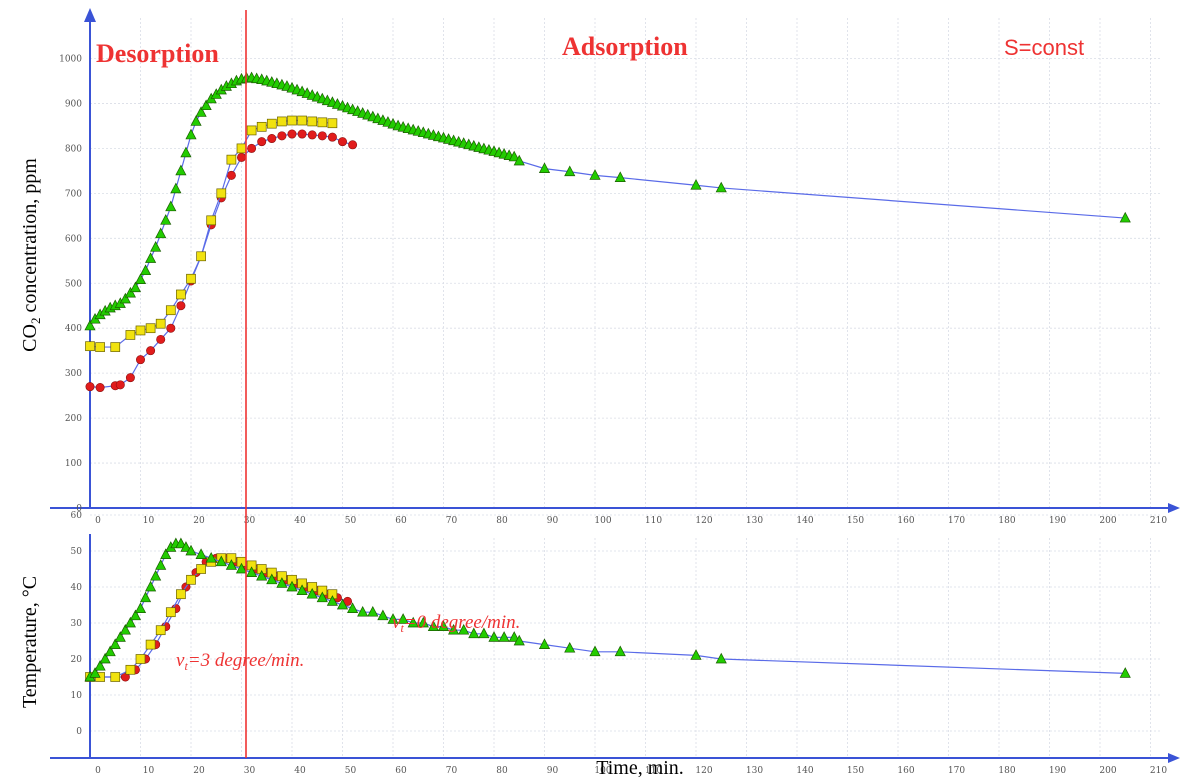 Image resolution: width=1182 pixels, height=782 pixels. Describe the element at coordinates (1174, 508) in the screenshot. I see `x-axis-arrow` at that location.